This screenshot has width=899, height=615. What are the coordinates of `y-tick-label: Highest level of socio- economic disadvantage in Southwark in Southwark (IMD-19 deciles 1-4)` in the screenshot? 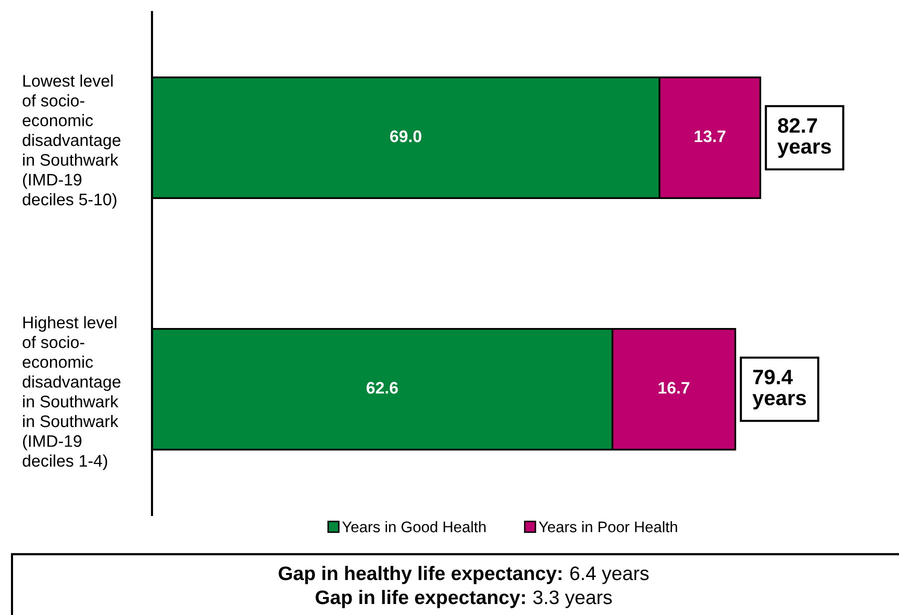 It's located at (71, 393).